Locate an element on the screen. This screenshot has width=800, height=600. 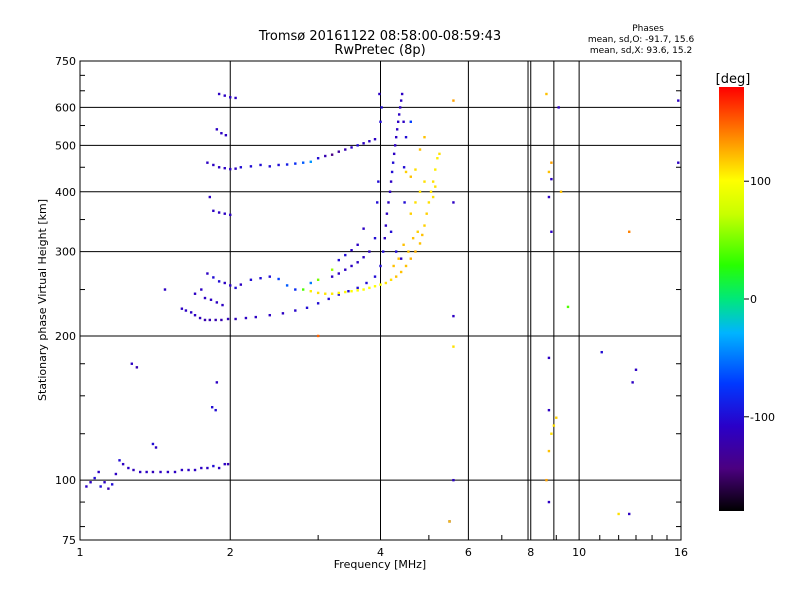
colorbar-tick-label: 100 is located at coordinates (760, 181).